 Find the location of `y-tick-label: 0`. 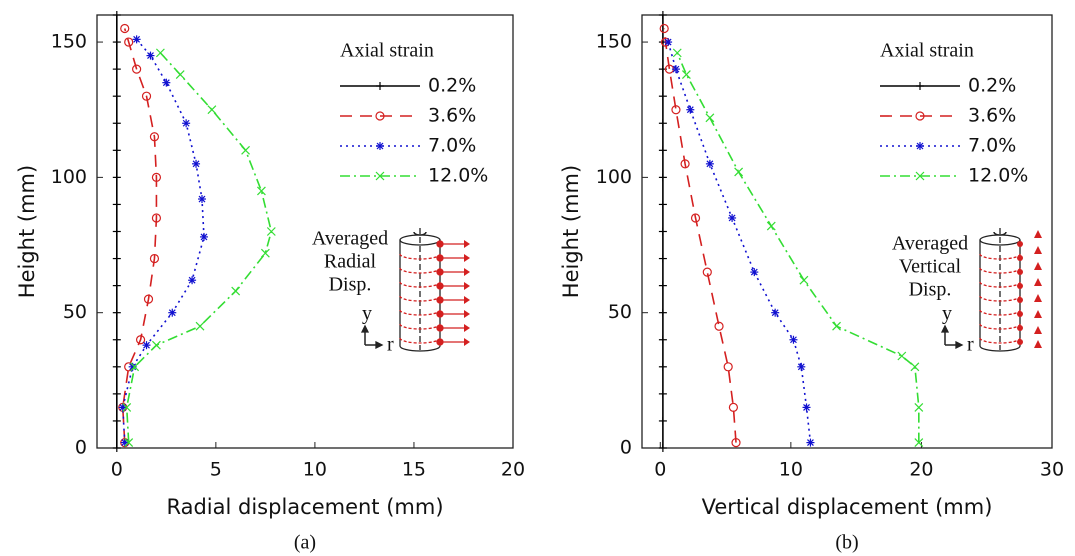

y-tick-label: 0 is located at coordinates (81, 448).